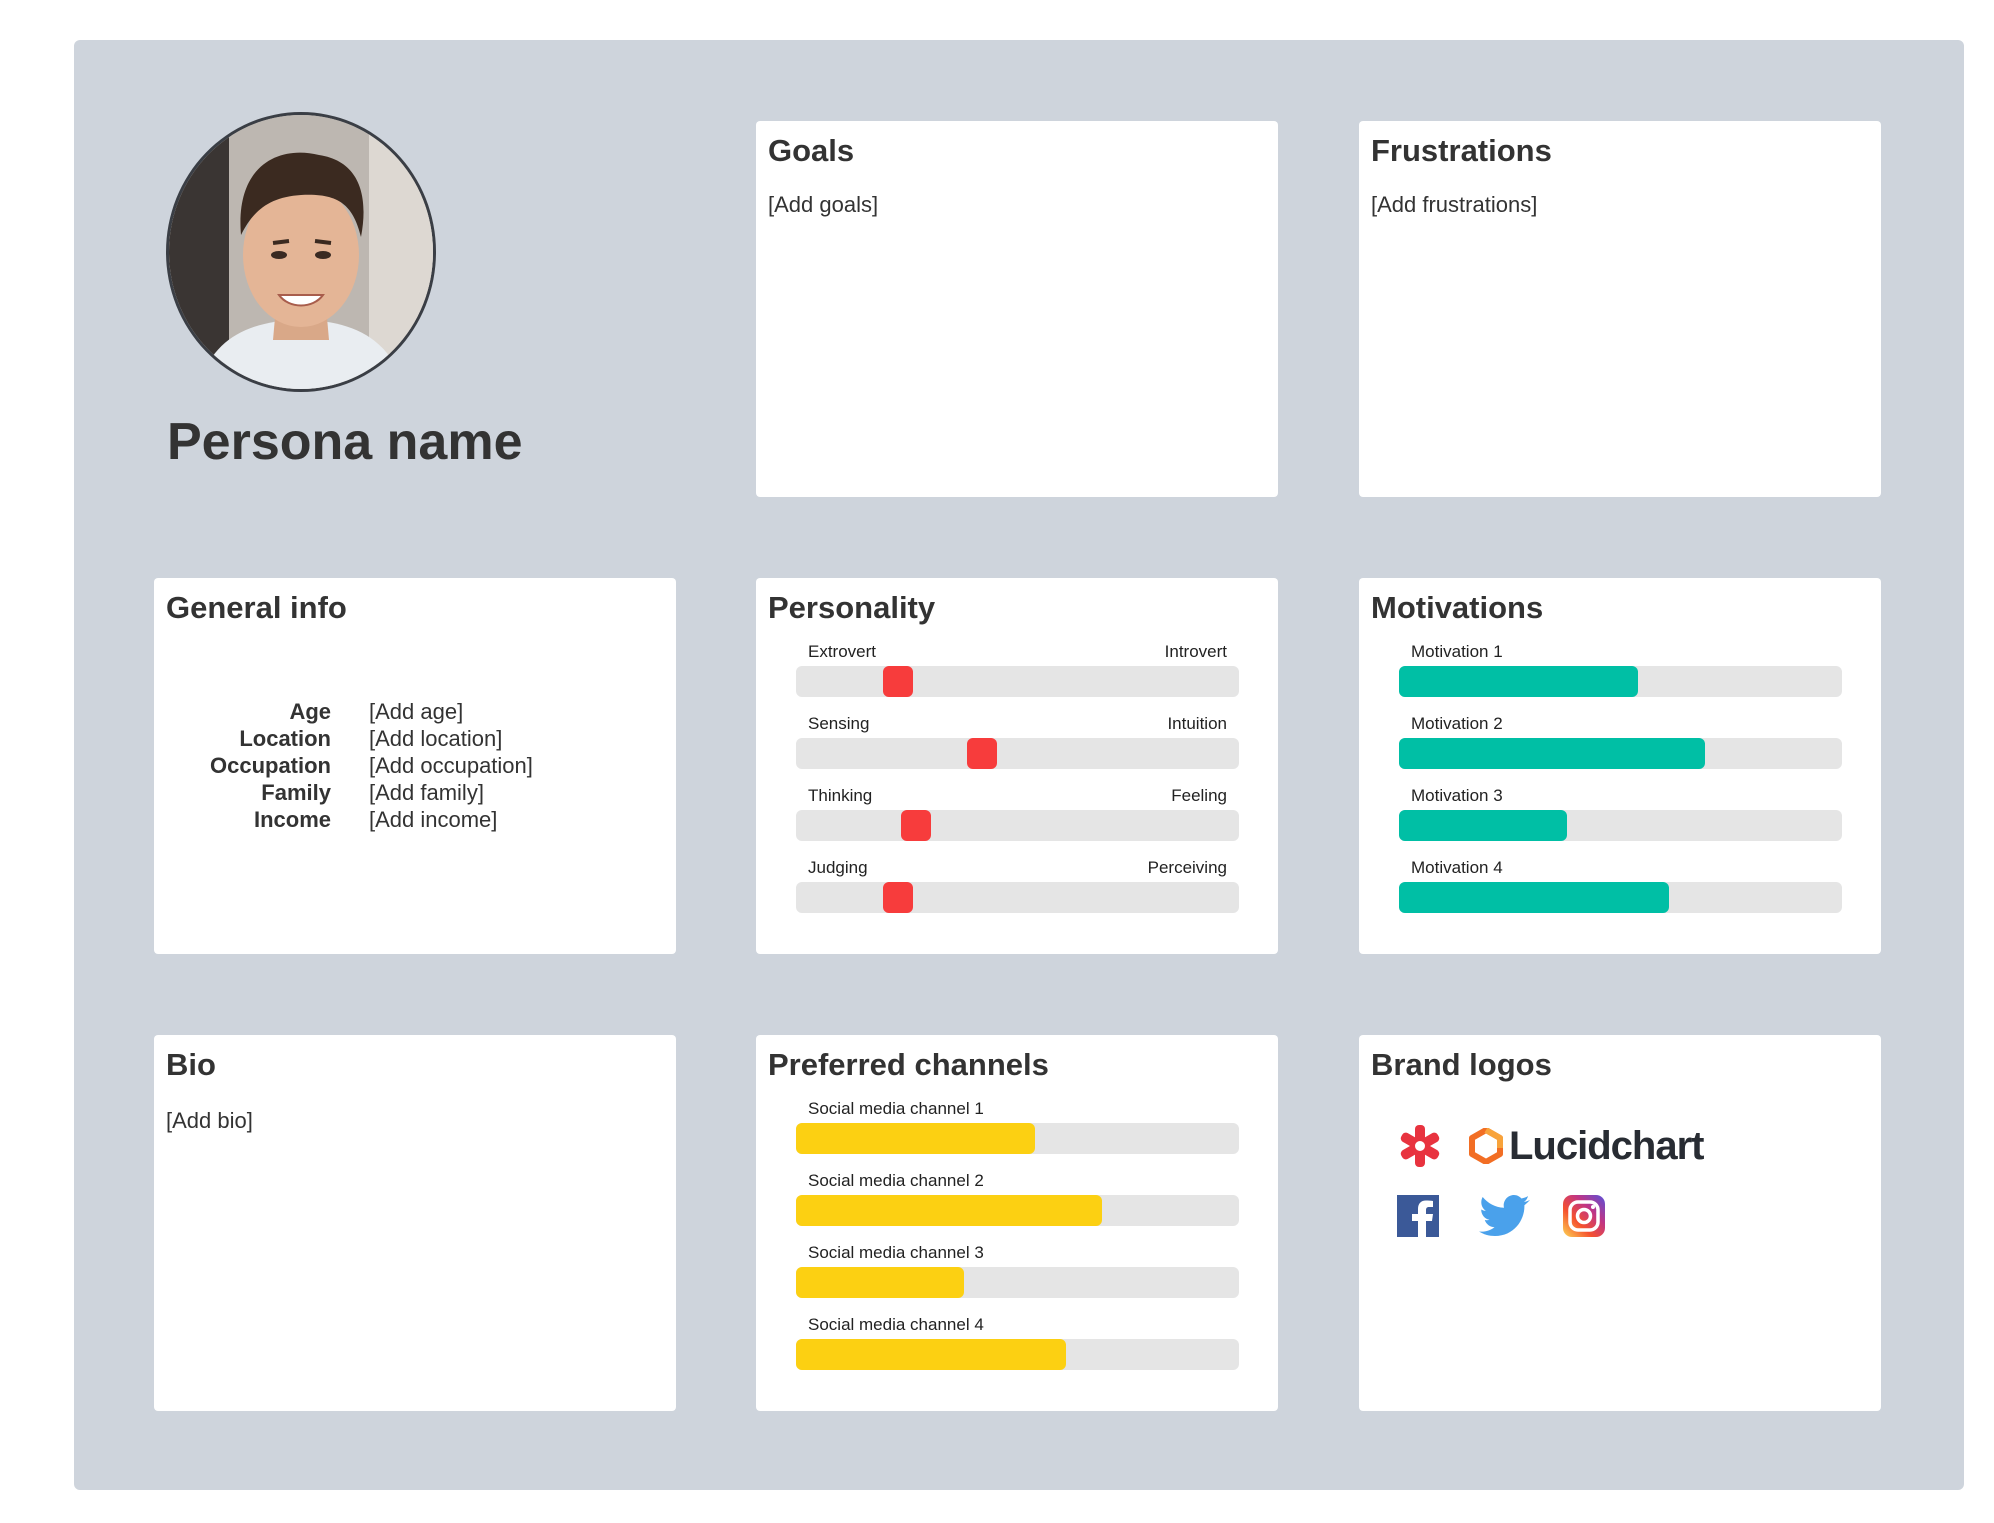 The image size is (1994, 1523). I want to click on motivation-label: Motivation 4, so click(1457, 867).